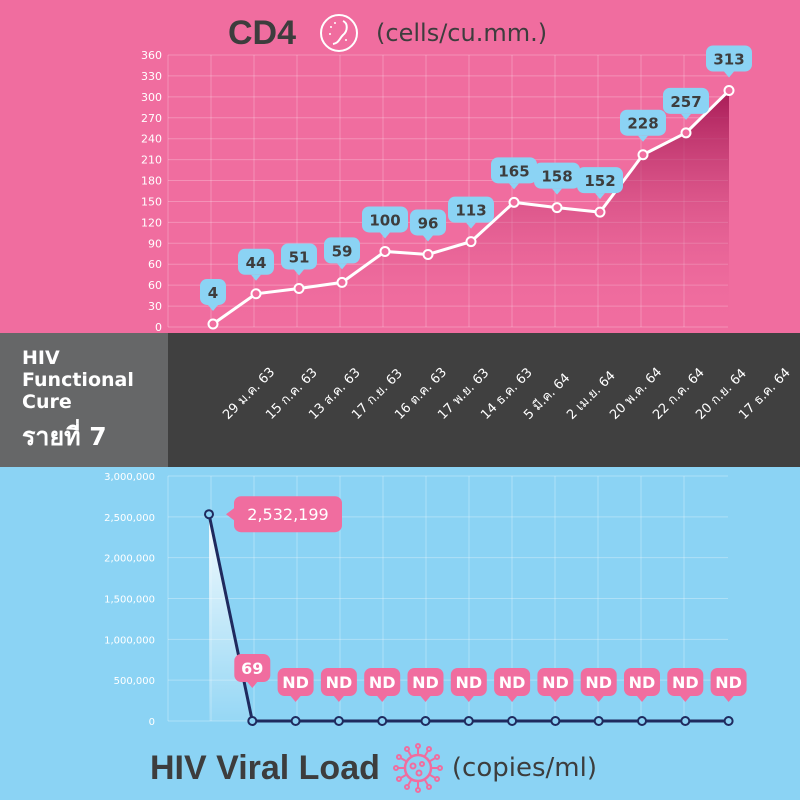 The image size is (800, 800). Describe the element at coordinates (262, 32) in the screenshot. I see `cd4-title-text: CD4` at that location.